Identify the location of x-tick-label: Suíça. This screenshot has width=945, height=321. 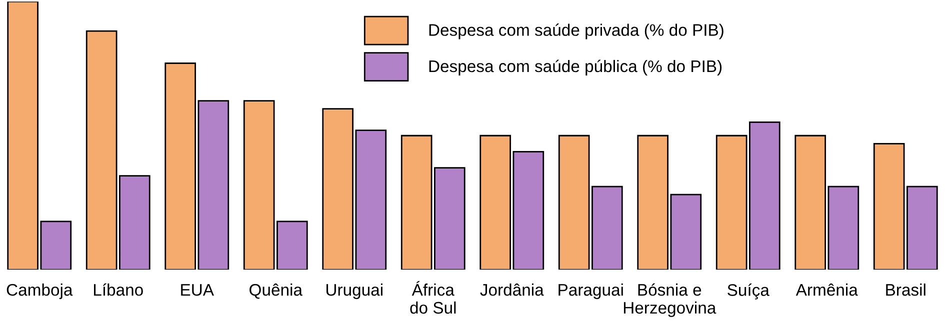
(749, 292).